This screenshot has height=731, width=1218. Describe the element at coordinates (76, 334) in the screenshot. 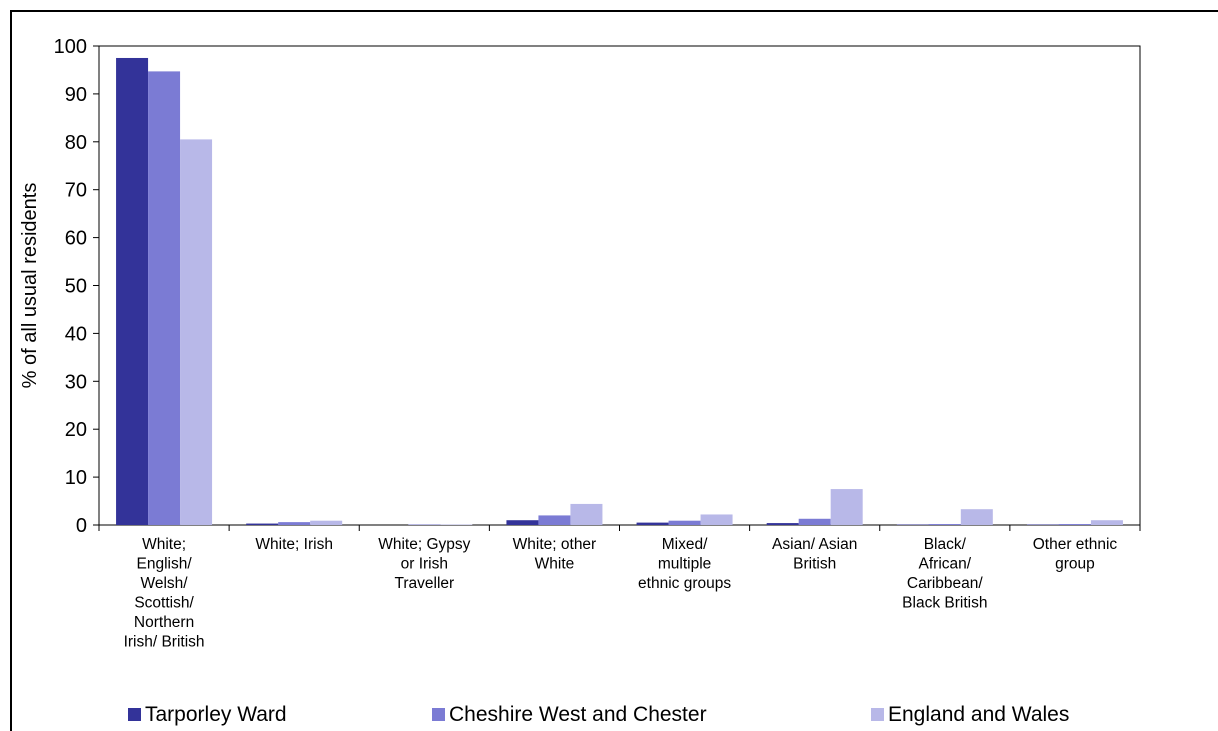

I see `y-tick-label: 40` at that location.